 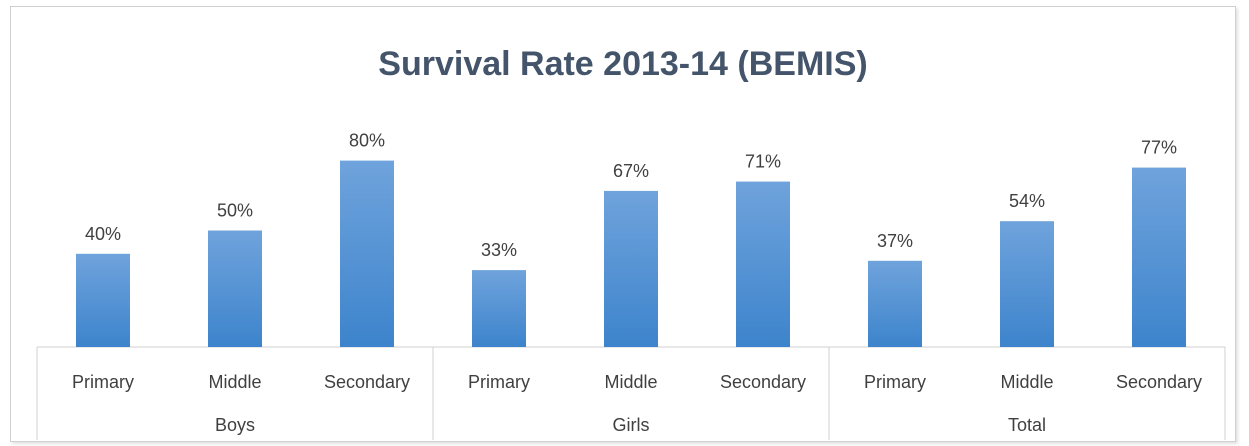 I want to click on group-tick-label: Boys, so click(x=235, y=425).